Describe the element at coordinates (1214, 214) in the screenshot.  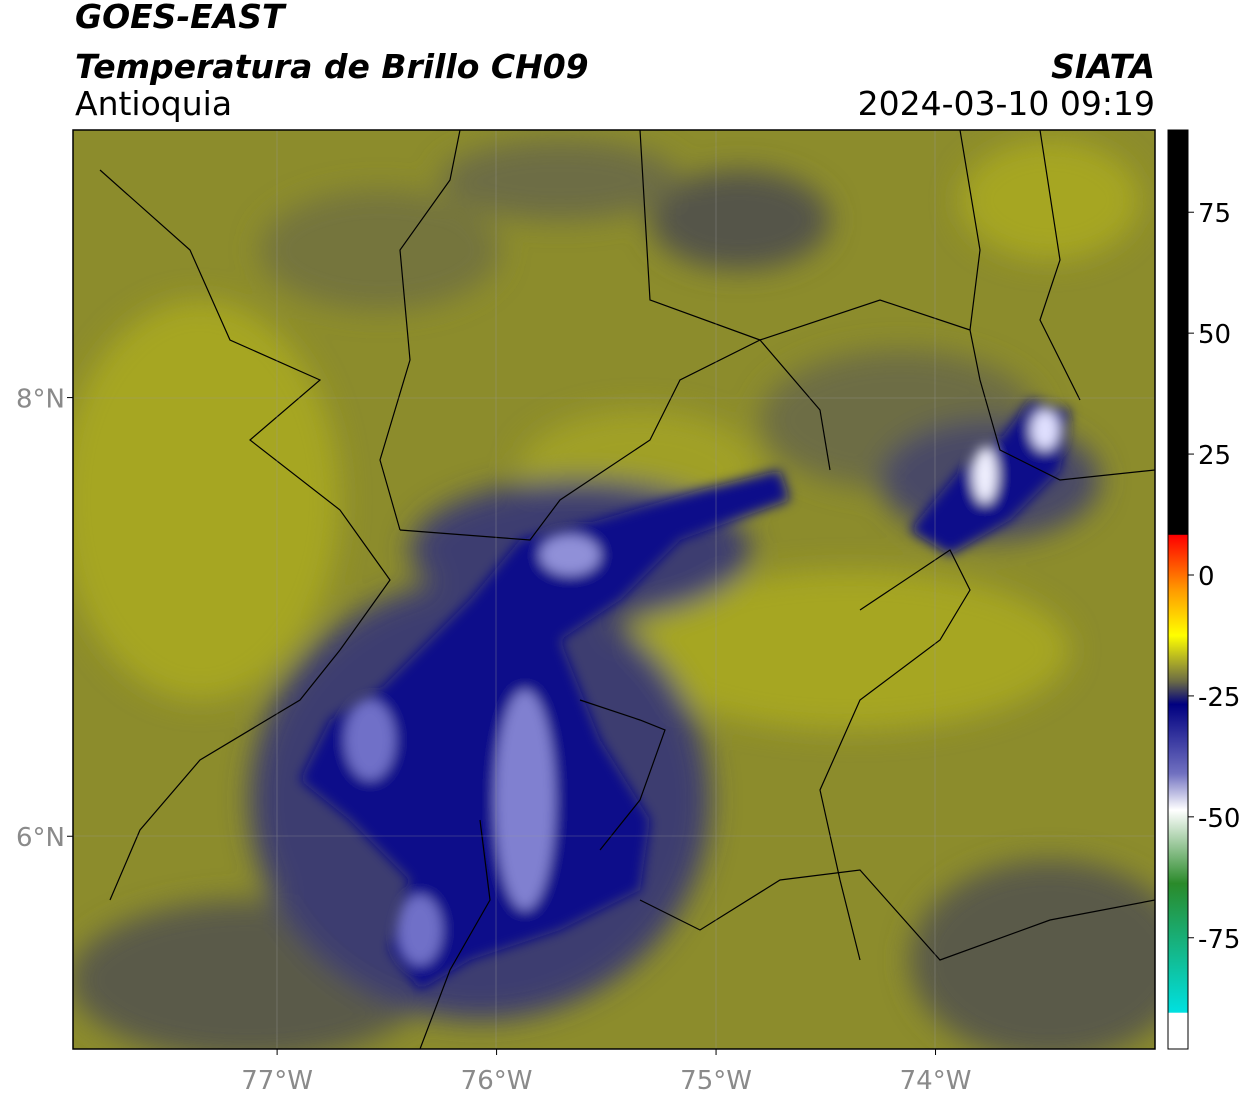
I see `colorbar-tick-label: 75` at that location.